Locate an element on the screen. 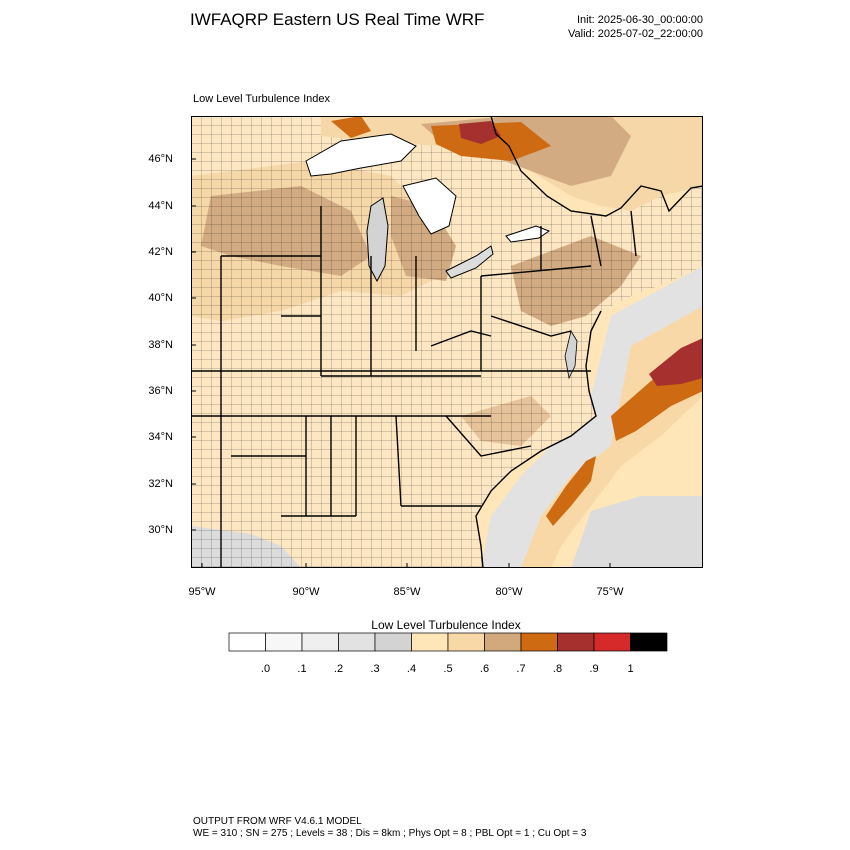 The width and height of the screenshot is (850, 850). lon-label: 75°W is located at coordinates (610, 592).